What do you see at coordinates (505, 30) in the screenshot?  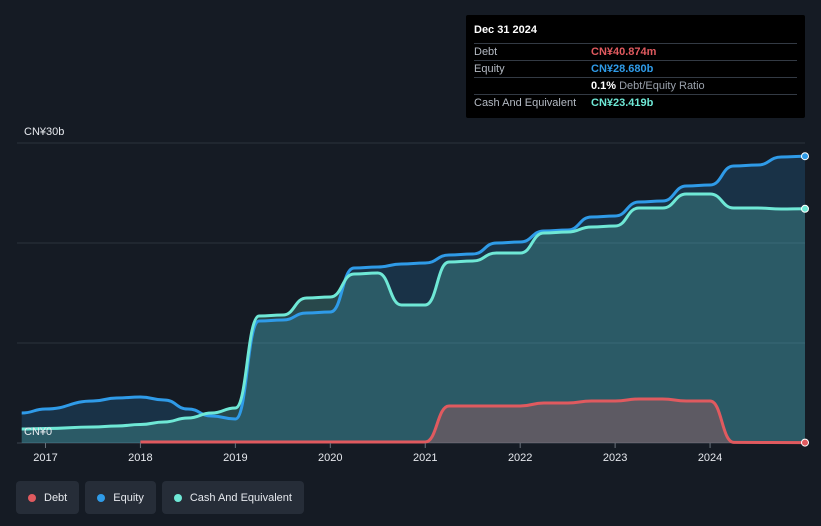 I see `tooltip-date: Dec 31 2024` at bounding box center [505, 30].